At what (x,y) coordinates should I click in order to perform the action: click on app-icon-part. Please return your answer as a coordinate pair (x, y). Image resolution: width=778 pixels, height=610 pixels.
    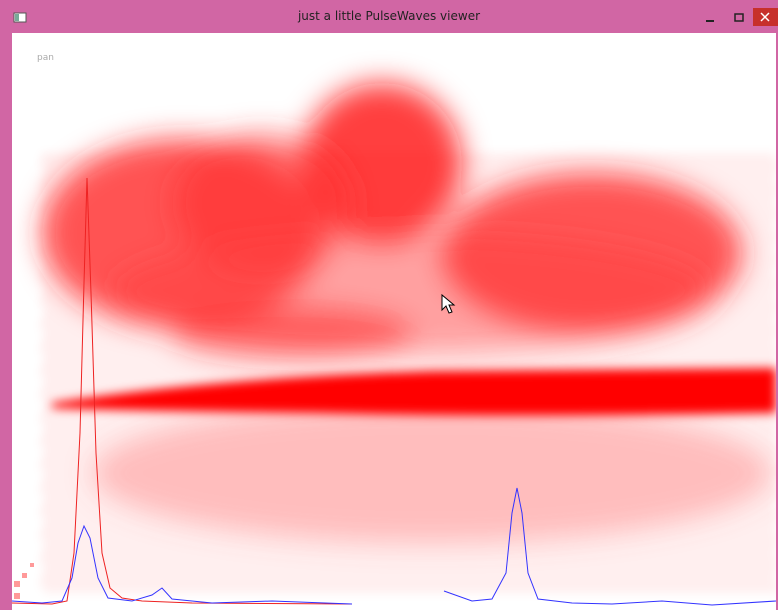
    Looking at the image, I should click on (17, 17).